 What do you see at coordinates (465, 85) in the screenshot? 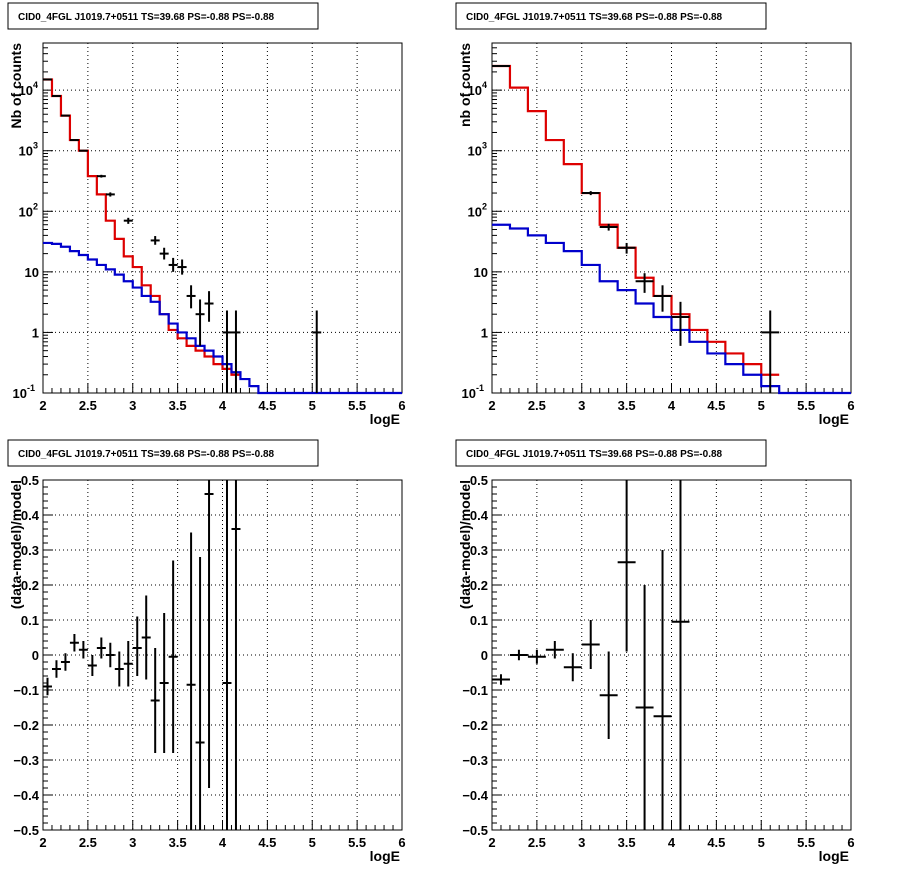
I see `y-axis-label: nb of counts` at bounding box center [465, 85].